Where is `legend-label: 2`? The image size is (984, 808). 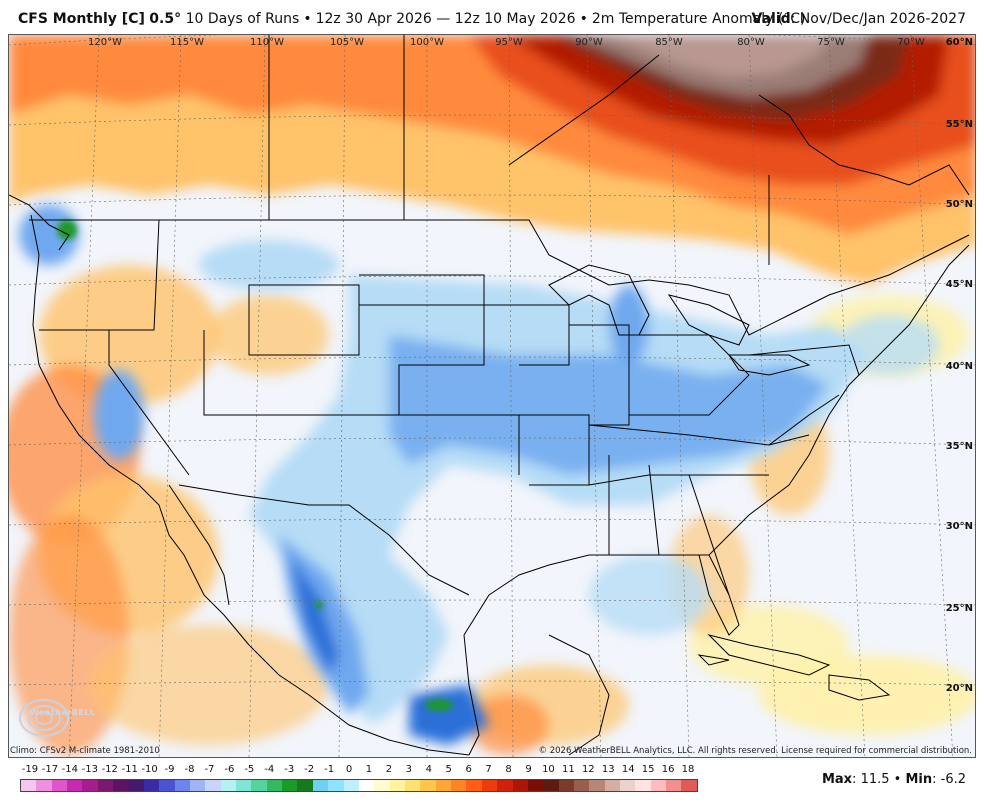 legend-label: 2 is located at coordinates (389, 769).